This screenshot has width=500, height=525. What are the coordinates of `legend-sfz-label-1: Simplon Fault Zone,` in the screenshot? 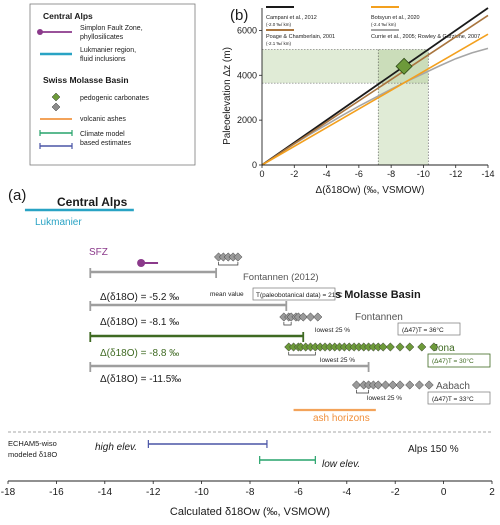 It's located at (111, 28).